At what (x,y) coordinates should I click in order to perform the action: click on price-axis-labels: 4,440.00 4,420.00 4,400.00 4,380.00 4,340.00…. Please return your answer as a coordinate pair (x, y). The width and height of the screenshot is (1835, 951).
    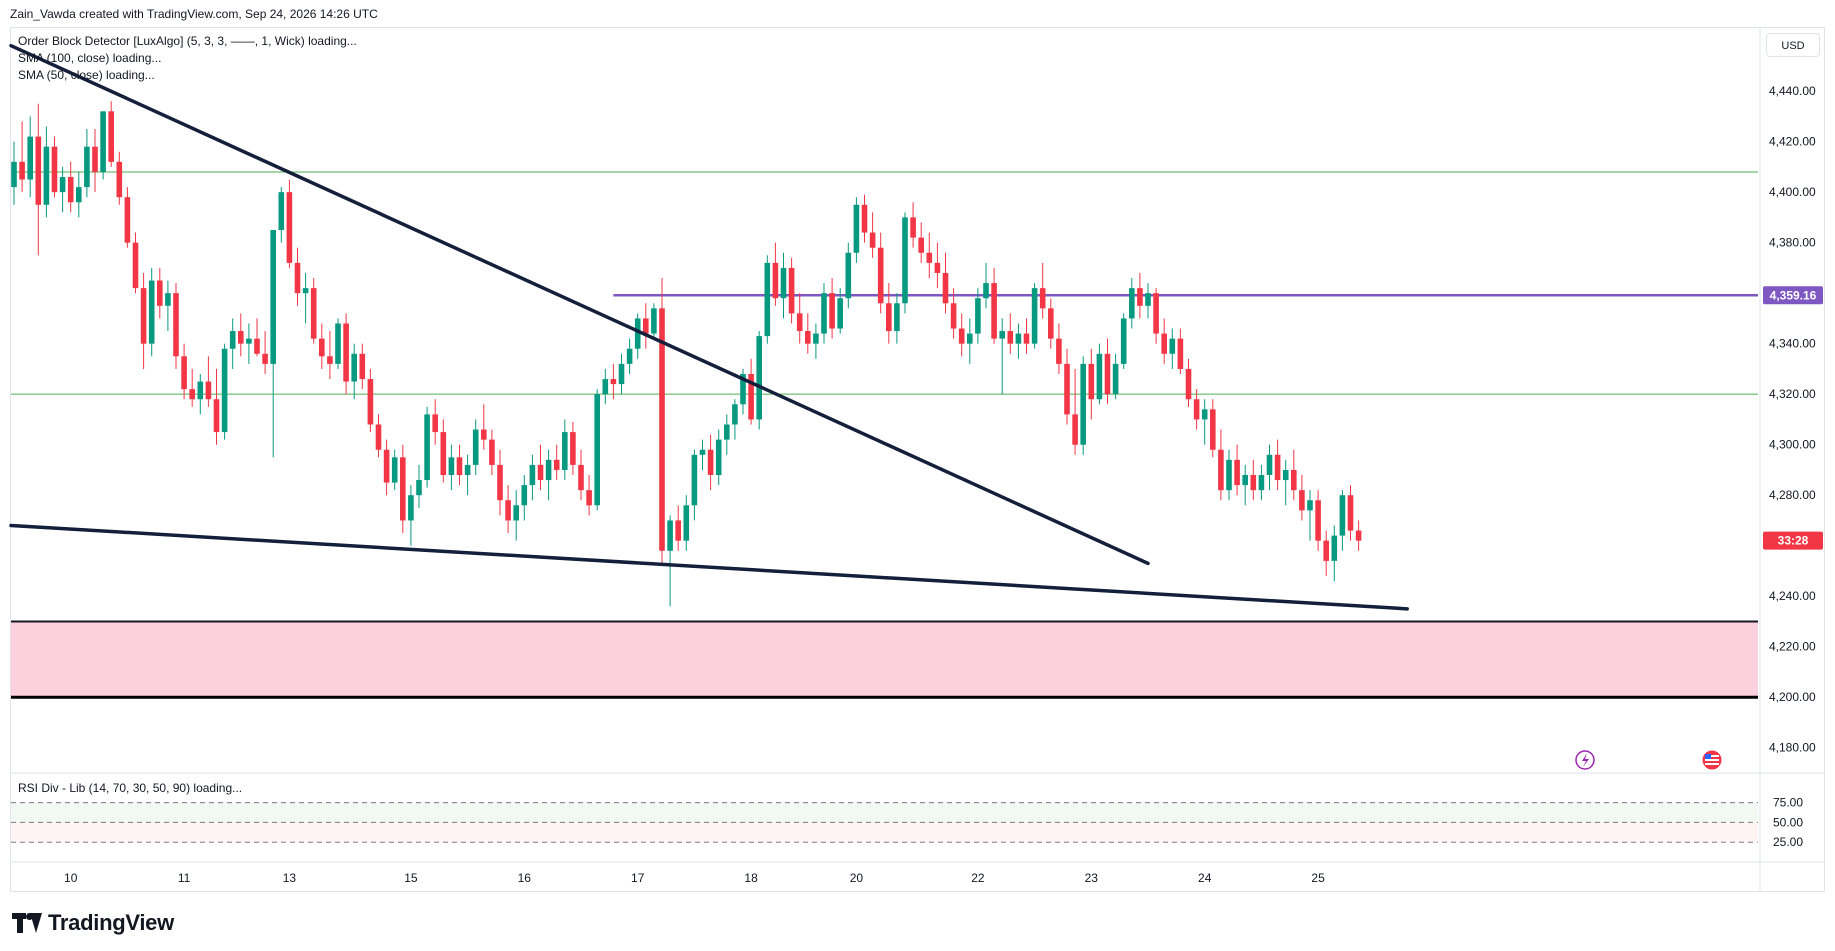
    Looking at the image, I should click on (1792, 419).